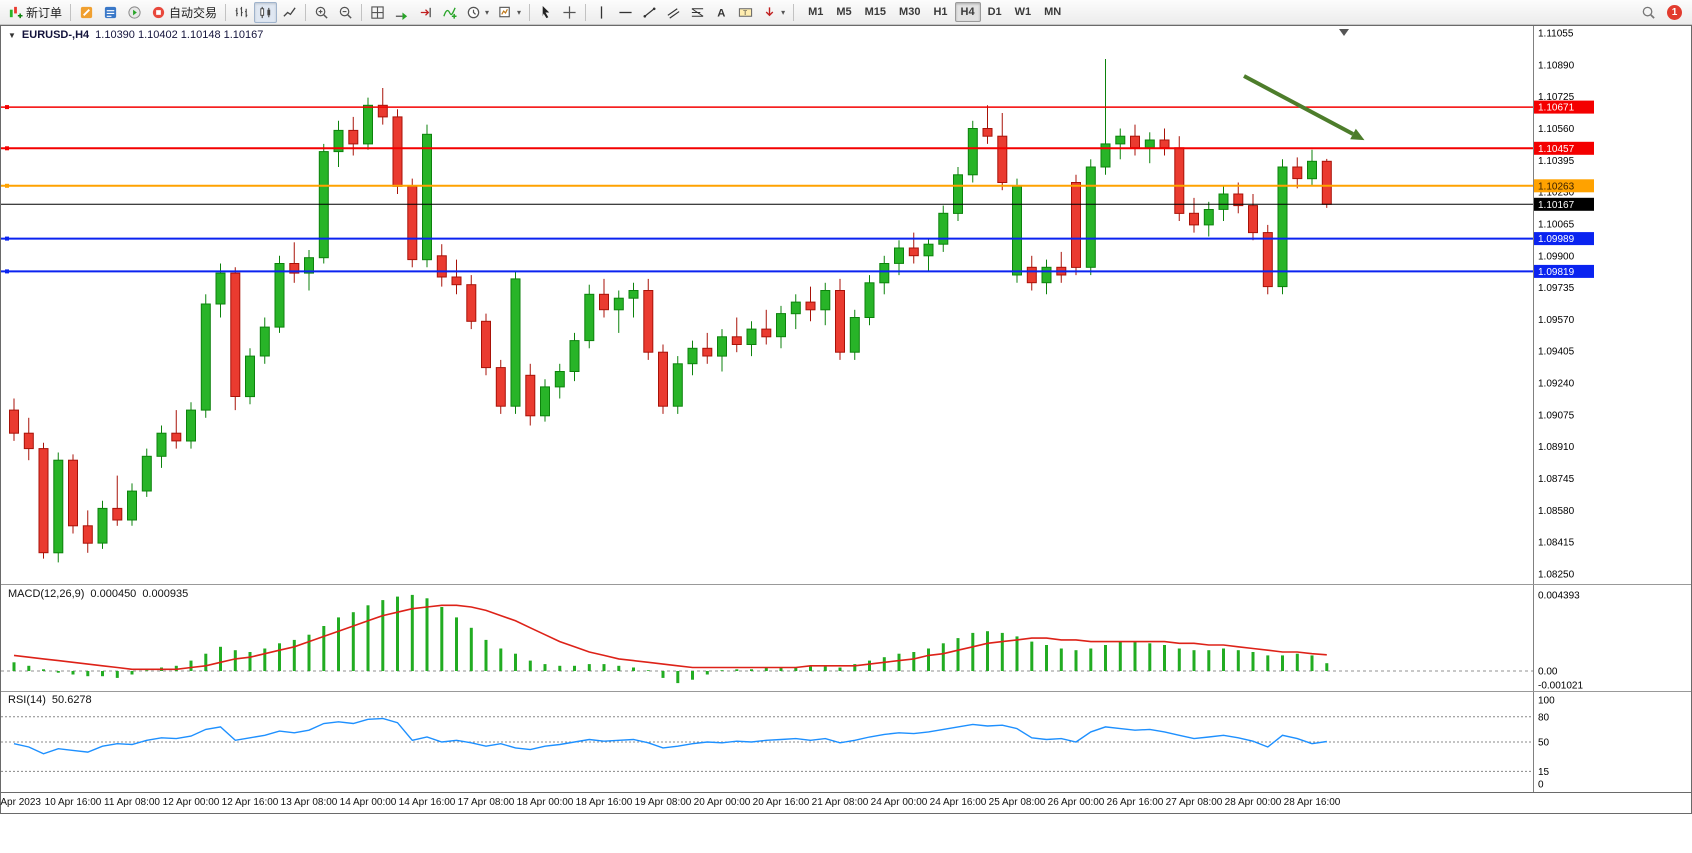 This screenshot has width=1692, height=853. Describe the element at coordinates (193, 12) in the screenshot. I see `autotrading-label: 自动交易` at that location.